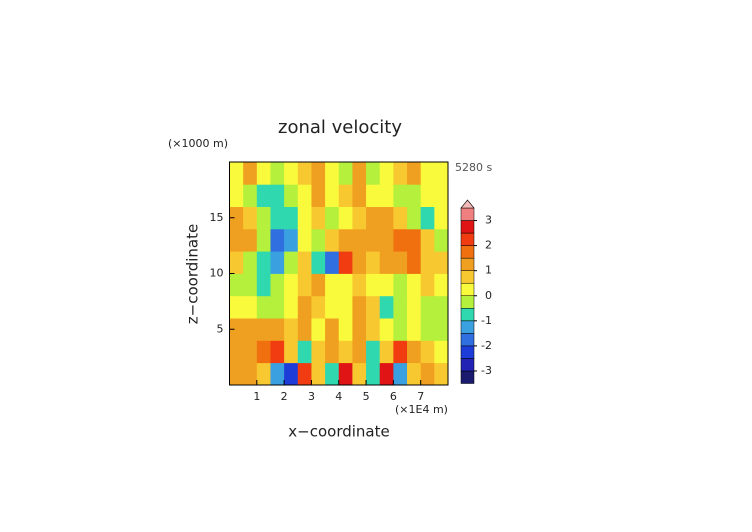 This screenshot has width=752, height=532. I want to click on x-tick-label: 7, so click(420, 396).